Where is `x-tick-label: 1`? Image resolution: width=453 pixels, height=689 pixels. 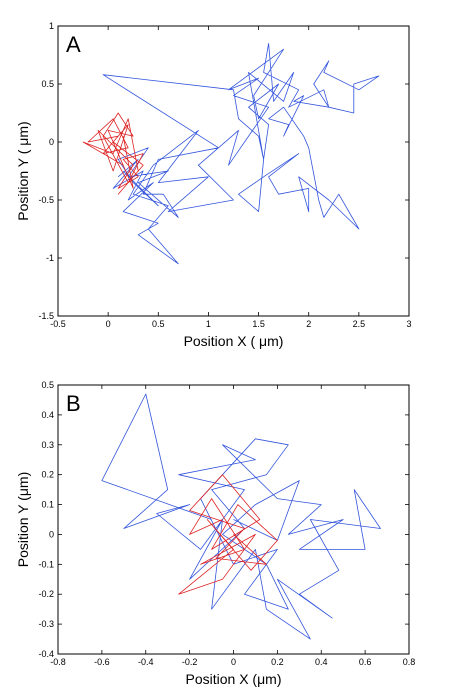
x-tick-label: 1 is located at coordinates (208, 324).